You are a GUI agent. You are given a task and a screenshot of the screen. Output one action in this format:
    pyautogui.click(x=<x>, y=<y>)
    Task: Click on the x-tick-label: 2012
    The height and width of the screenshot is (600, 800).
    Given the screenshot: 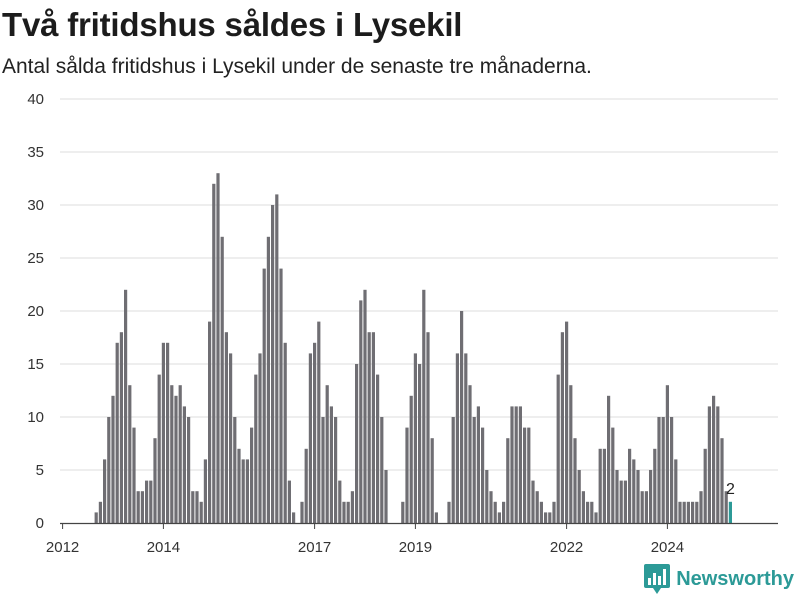 What is the action you would take?
    pyautogui.click(x=62, y=547)
    